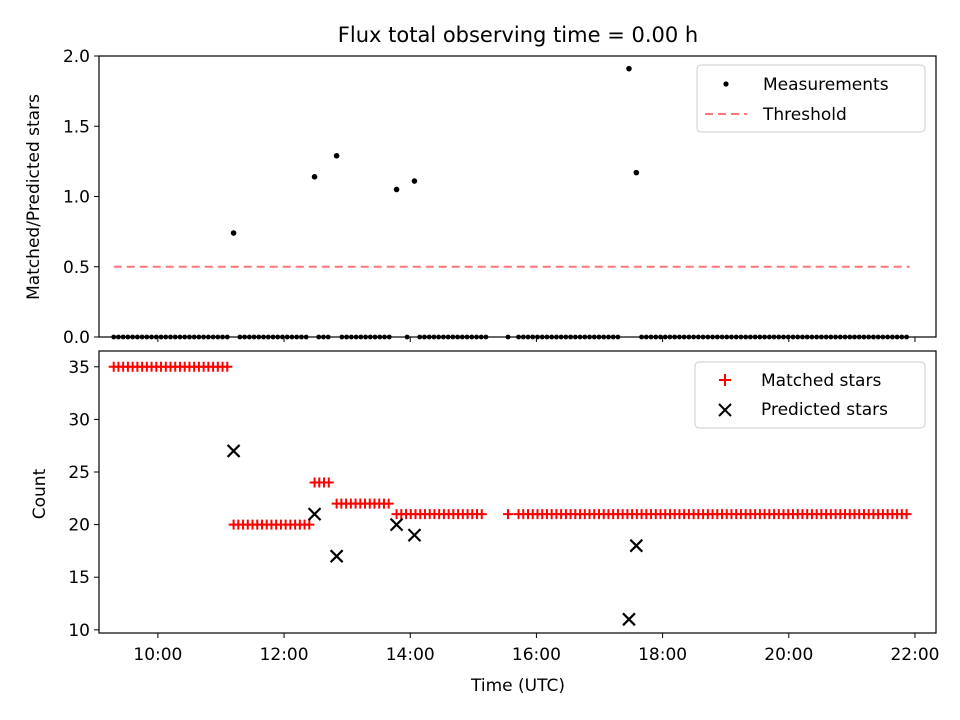 The width and height of the screenshot is (960, 720). I want to click on top-y-tick-label: 1.5, so click(76, 127).